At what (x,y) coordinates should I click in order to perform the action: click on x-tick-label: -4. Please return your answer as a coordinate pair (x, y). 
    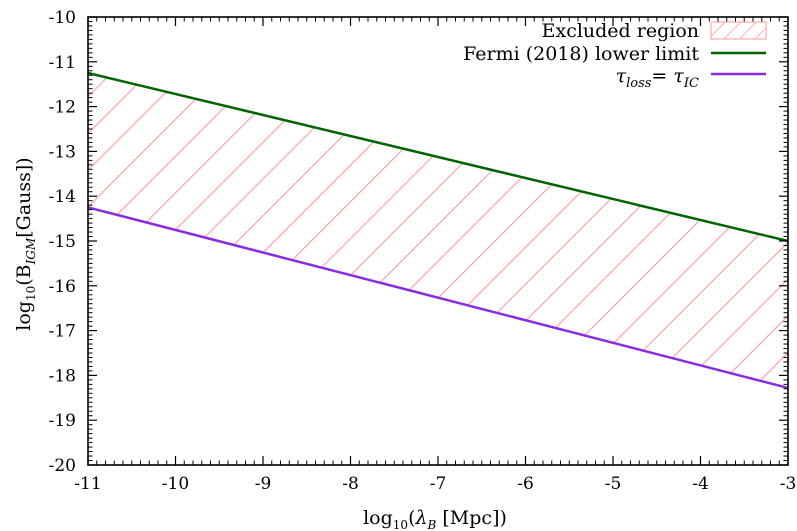
    Looking at the image, I should click on (700, 484).